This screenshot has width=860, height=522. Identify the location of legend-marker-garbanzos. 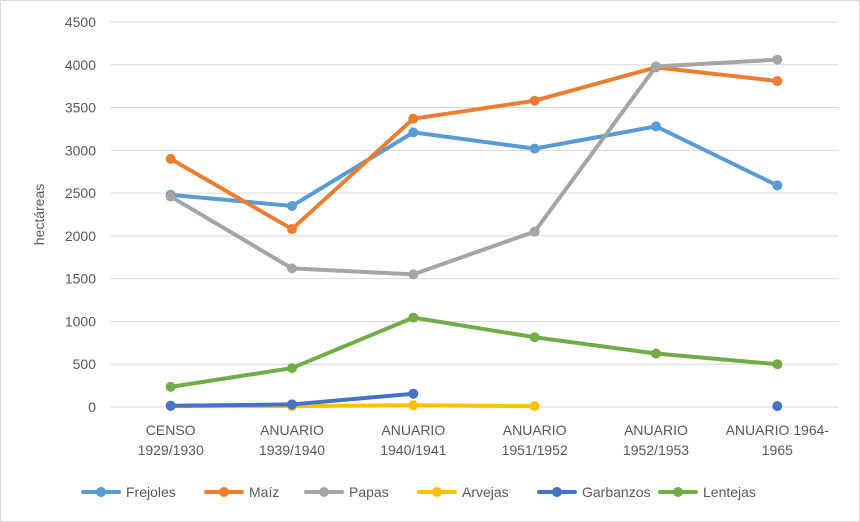
(557, 492).